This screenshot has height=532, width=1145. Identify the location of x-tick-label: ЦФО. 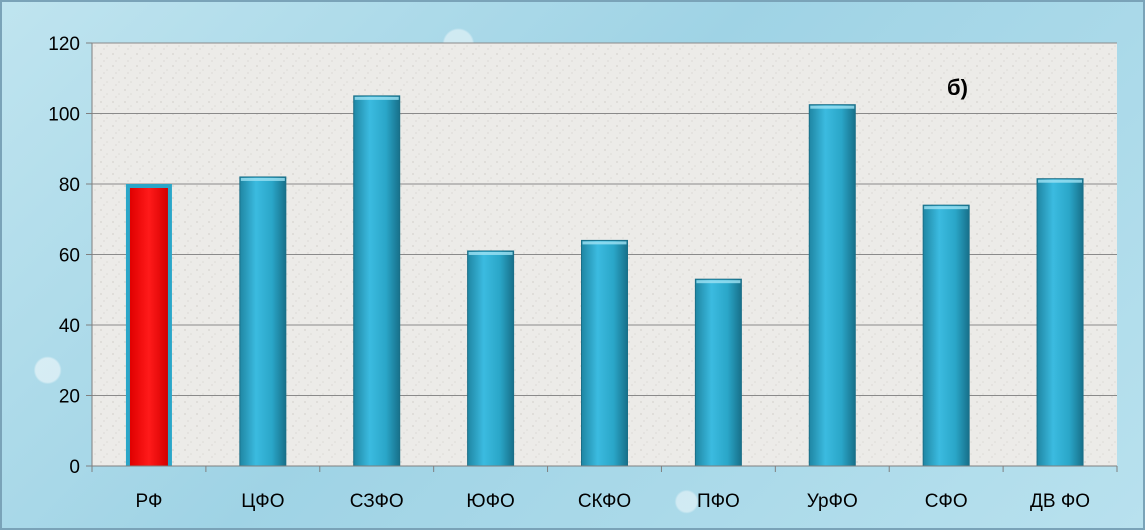
(262, 501).